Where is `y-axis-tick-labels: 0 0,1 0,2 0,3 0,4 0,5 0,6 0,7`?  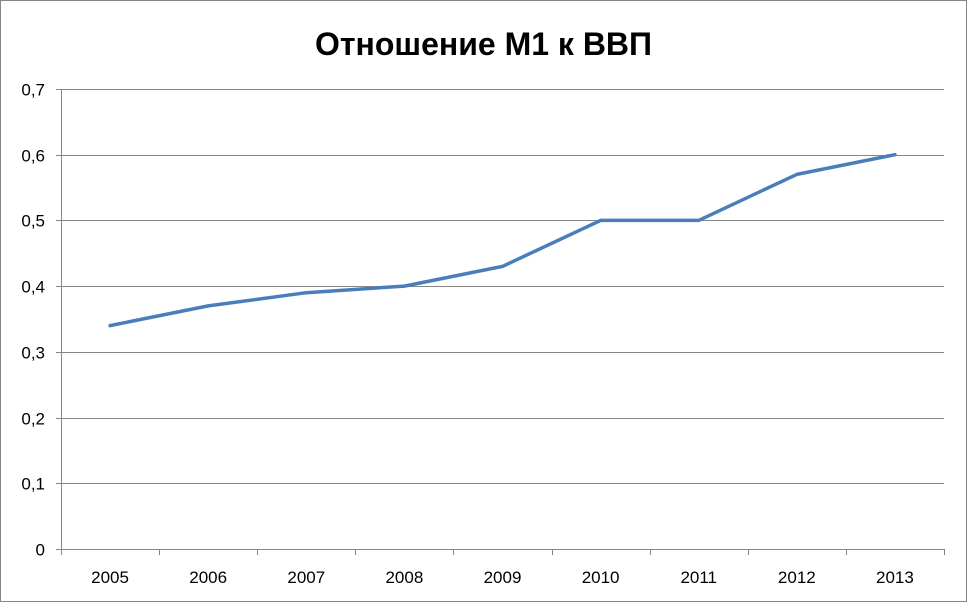
y-axis-tick-labels: 0 0,1 0,2 0,3 0,4 0,5 0,6 0,7 is located at coordinates (33, 320).